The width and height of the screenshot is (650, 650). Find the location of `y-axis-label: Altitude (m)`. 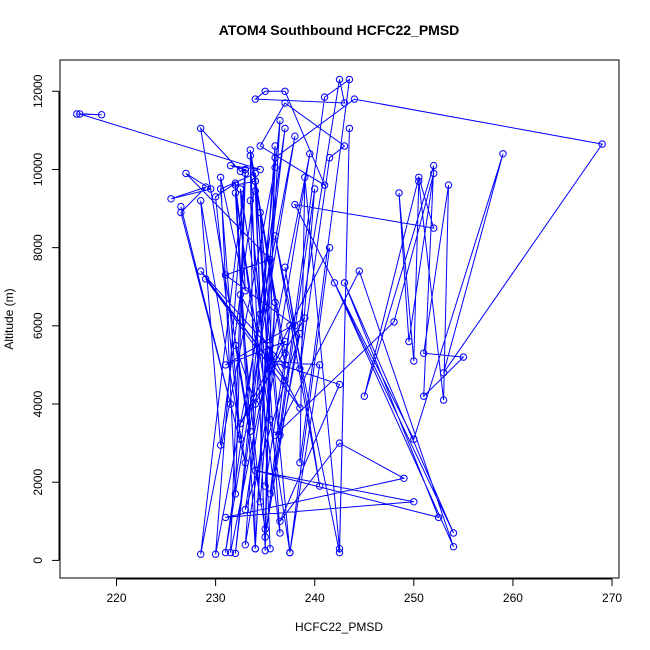

y-axis-label: Altitude (m) is located at coordinates (9, 318).